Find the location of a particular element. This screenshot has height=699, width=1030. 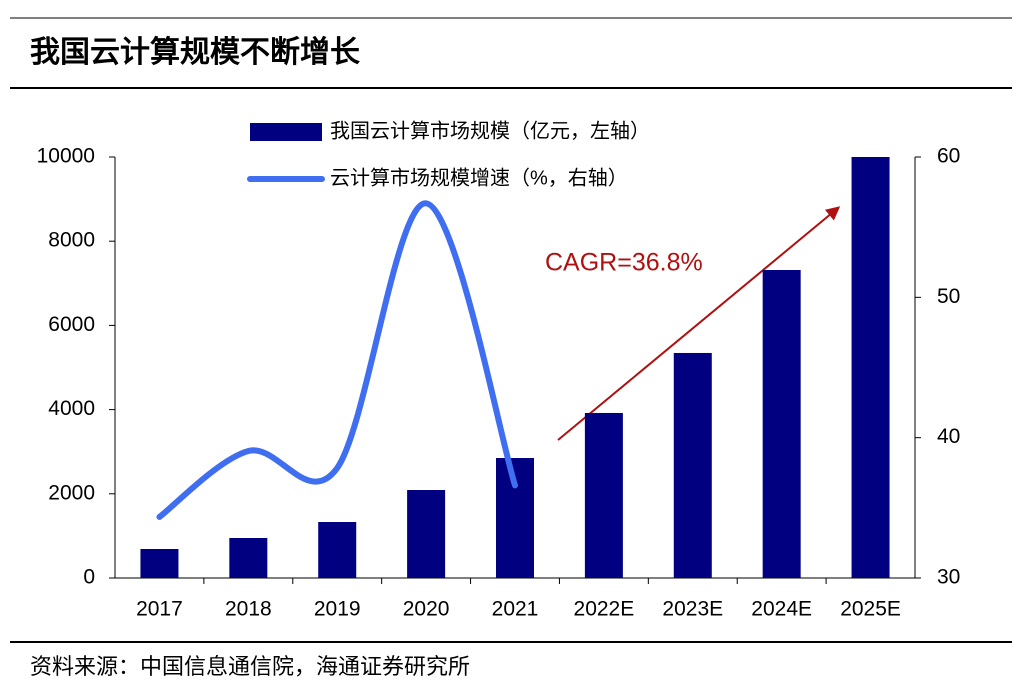

y-tick-label: 4000 is located at coordinates (71, 408).